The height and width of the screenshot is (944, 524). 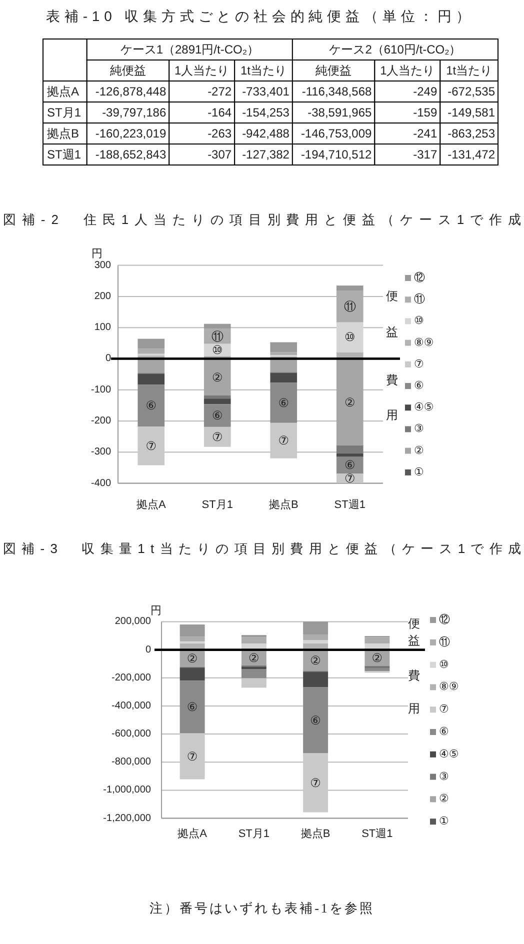 What do you see at coordinates (336, 133) in the screenshot?
I see `data-label: -146,753,009` at bounding box center [336, 133].